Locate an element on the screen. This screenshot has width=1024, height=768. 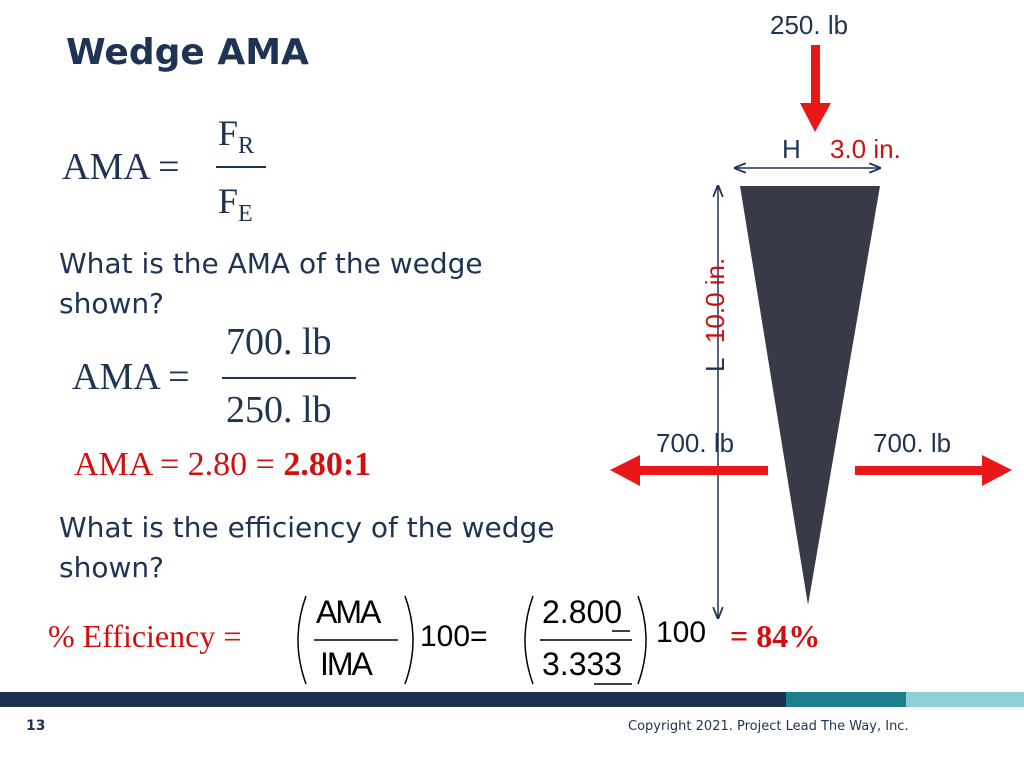
formula-denominator: 250. lb is located at coordinates (279, 410).